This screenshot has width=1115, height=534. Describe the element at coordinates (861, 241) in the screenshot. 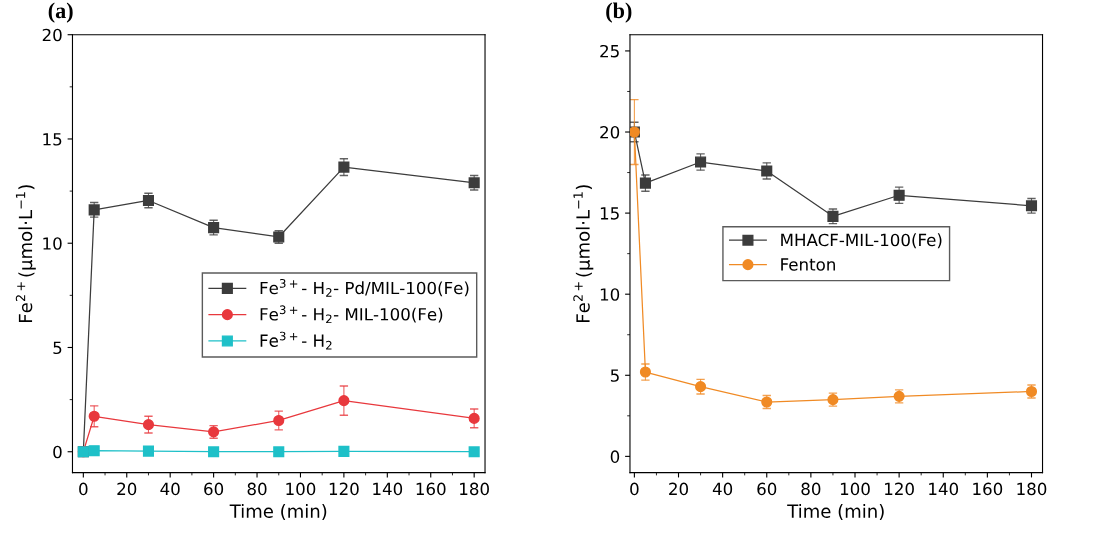

I see `legend-label: MHACF-MIL-100(Fe)` at that location.